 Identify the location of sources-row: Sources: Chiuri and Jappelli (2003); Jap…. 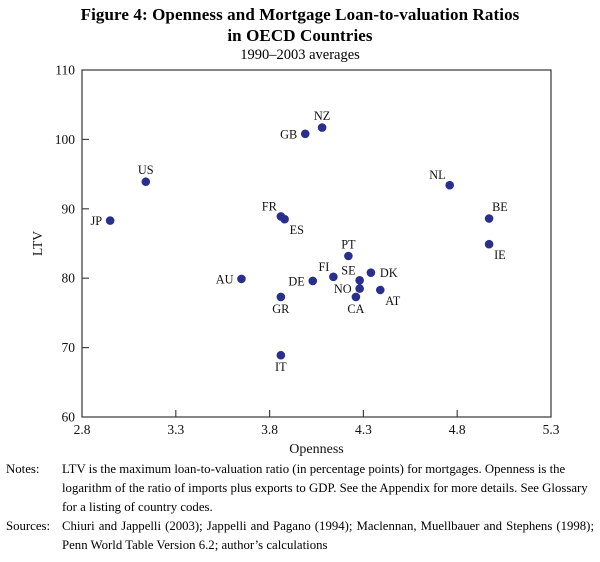
(300, 536).